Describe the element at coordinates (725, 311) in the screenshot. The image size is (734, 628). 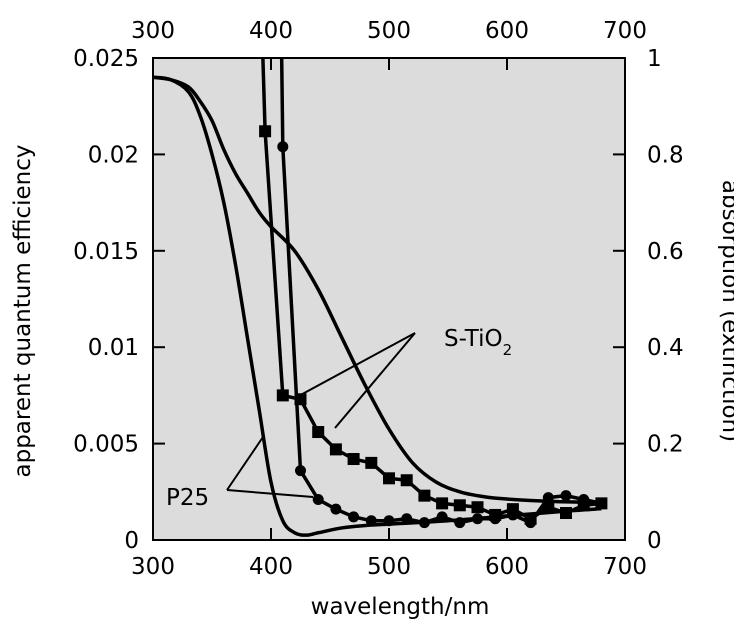
I see `y2-axis-title: absorption (extinction)` at that location.